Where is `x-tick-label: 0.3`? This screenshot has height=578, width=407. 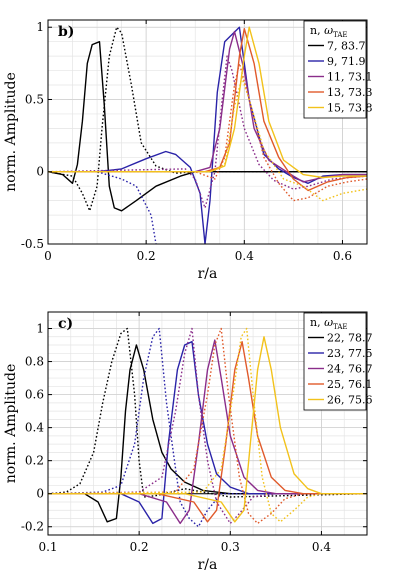
x-tick-label: 0.3 is located at coordinates (230, 547).